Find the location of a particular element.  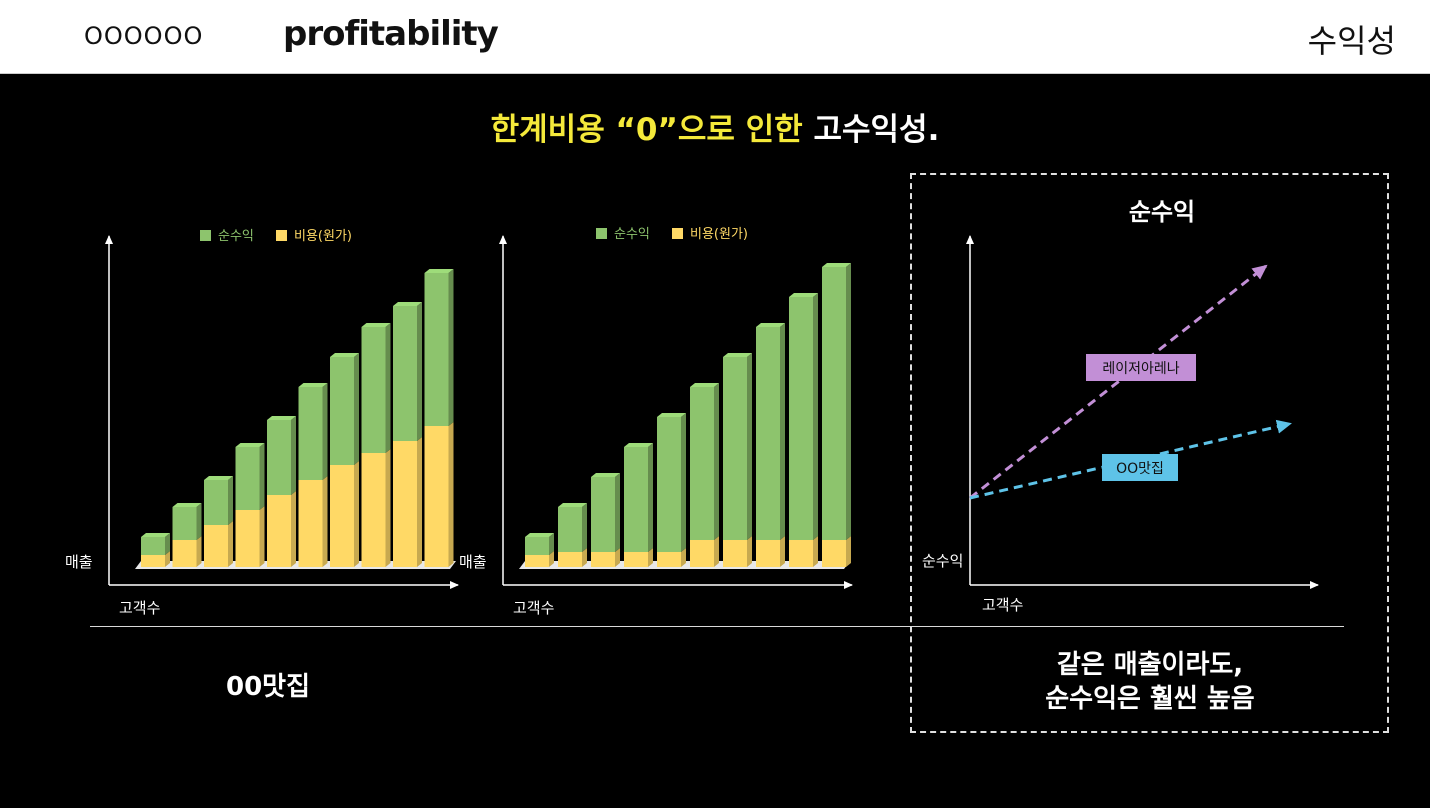

caption-left: 00맛집 is located at coordinates (268, 687).